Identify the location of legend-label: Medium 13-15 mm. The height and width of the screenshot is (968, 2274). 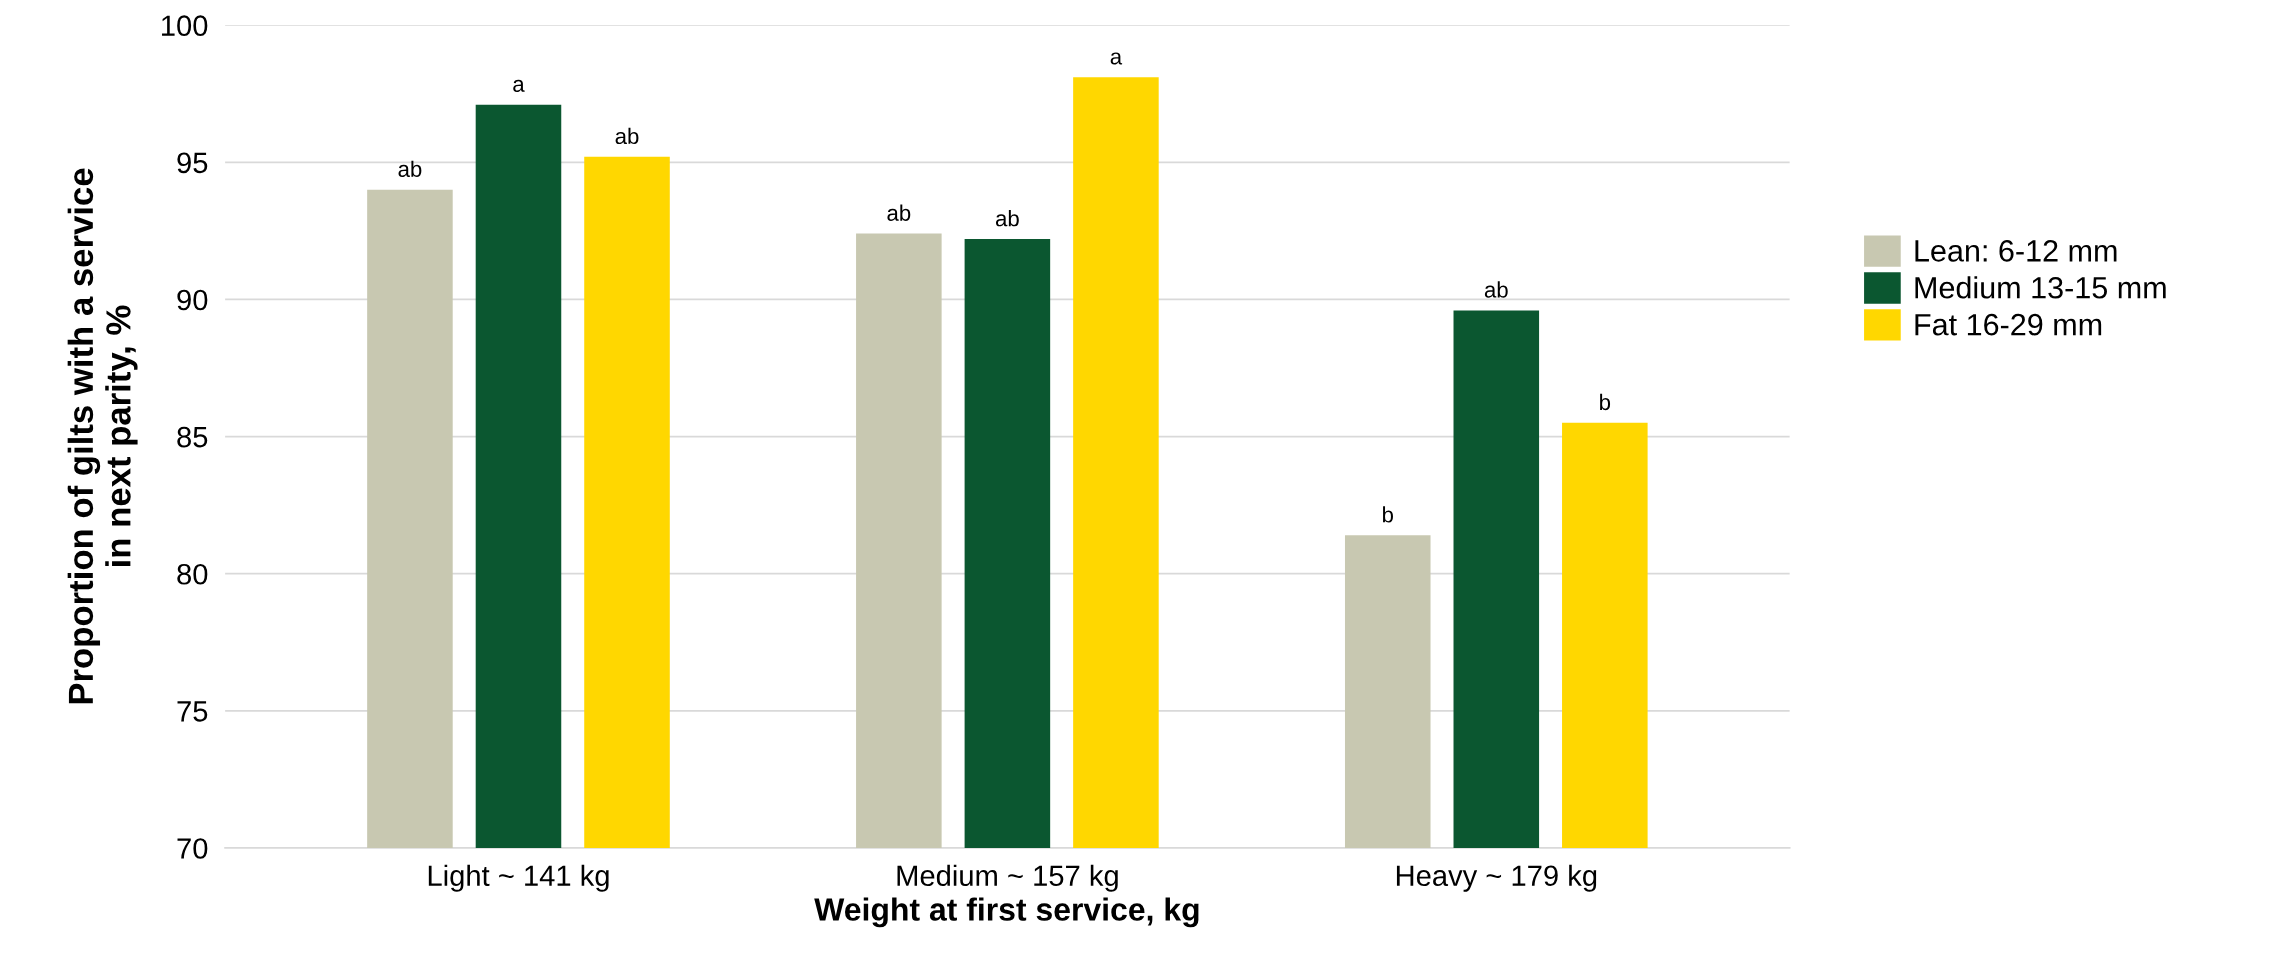
(2040, 287).